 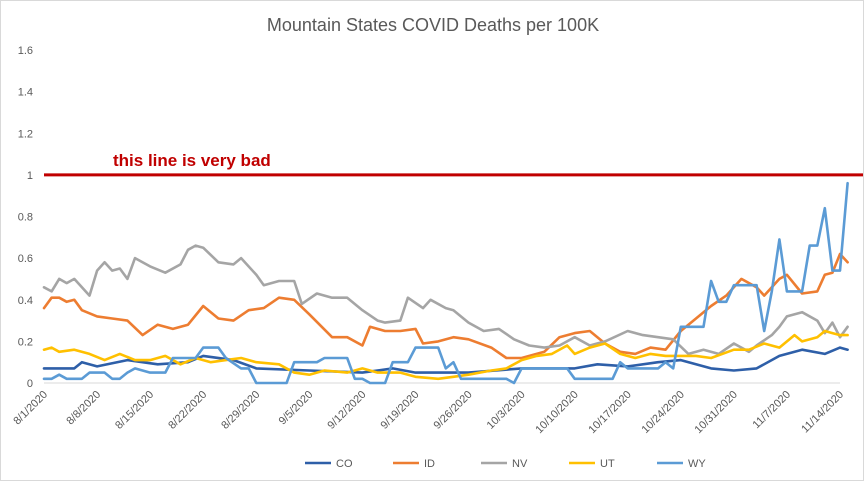 What do you see at coordinates (30, 384) in the screenshot?
I see `y-tick-label: 0` at bounding box center [30, 384].